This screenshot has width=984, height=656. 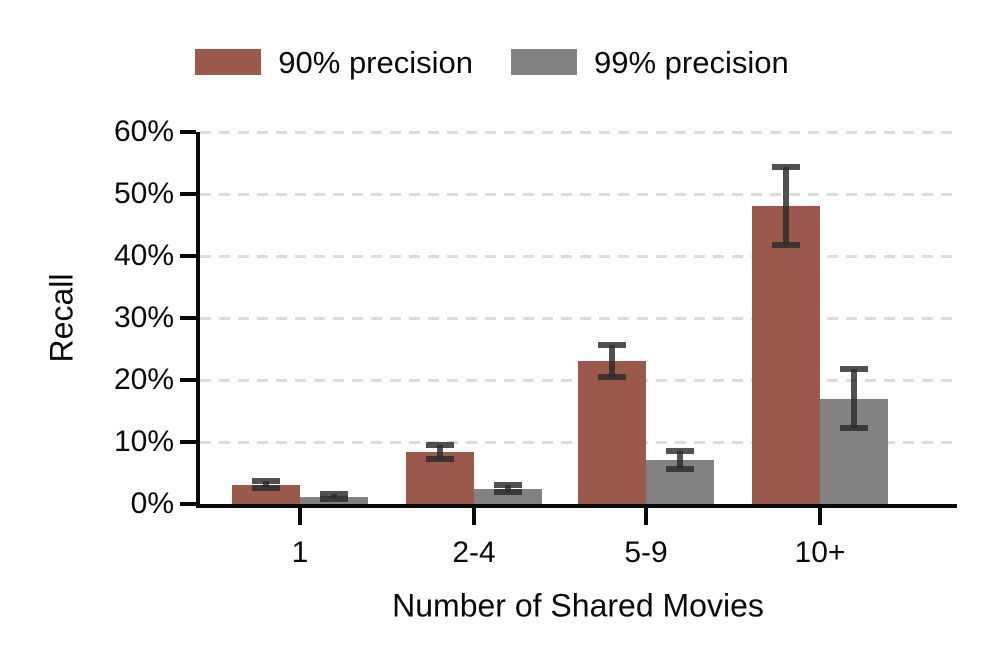 What do you see at coordinates (198, 320) in the screenshot?
I see `y-axis-spine` at bounding box center [198, 320].